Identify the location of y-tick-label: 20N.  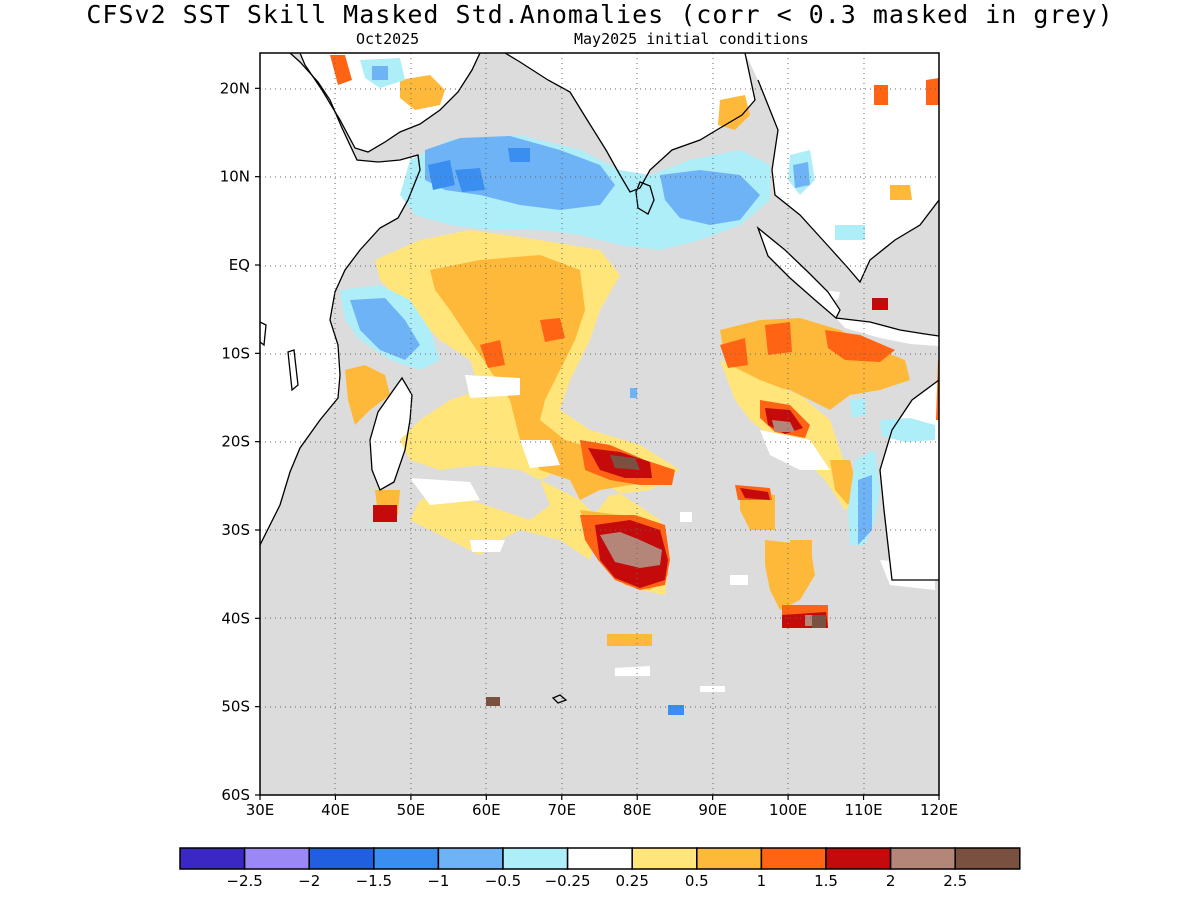
(235, 88).